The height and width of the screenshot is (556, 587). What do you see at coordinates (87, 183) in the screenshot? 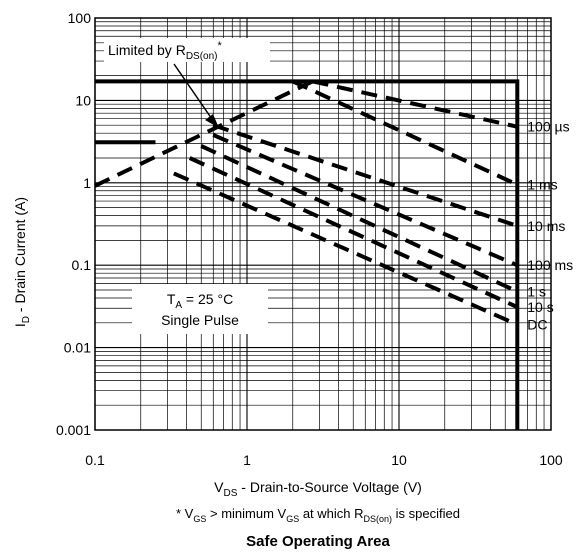
I see `y-tick-label: 1` at bounding box center [87, 183].